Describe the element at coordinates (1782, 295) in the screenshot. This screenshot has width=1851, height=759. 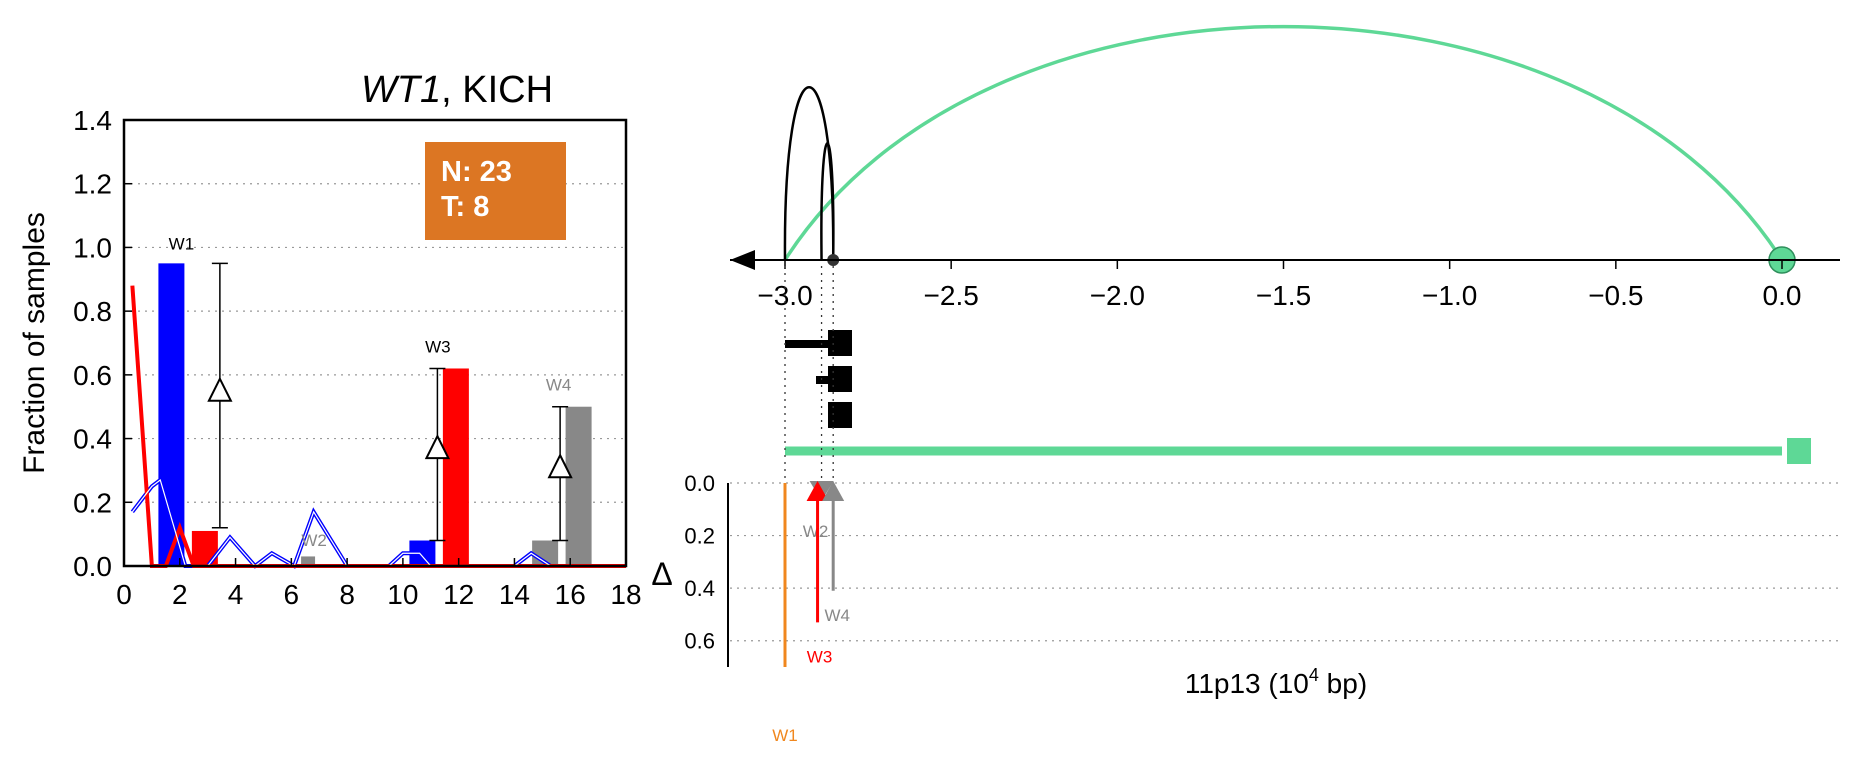
I see `genomic-x-tick-label: 0.0` at that location.